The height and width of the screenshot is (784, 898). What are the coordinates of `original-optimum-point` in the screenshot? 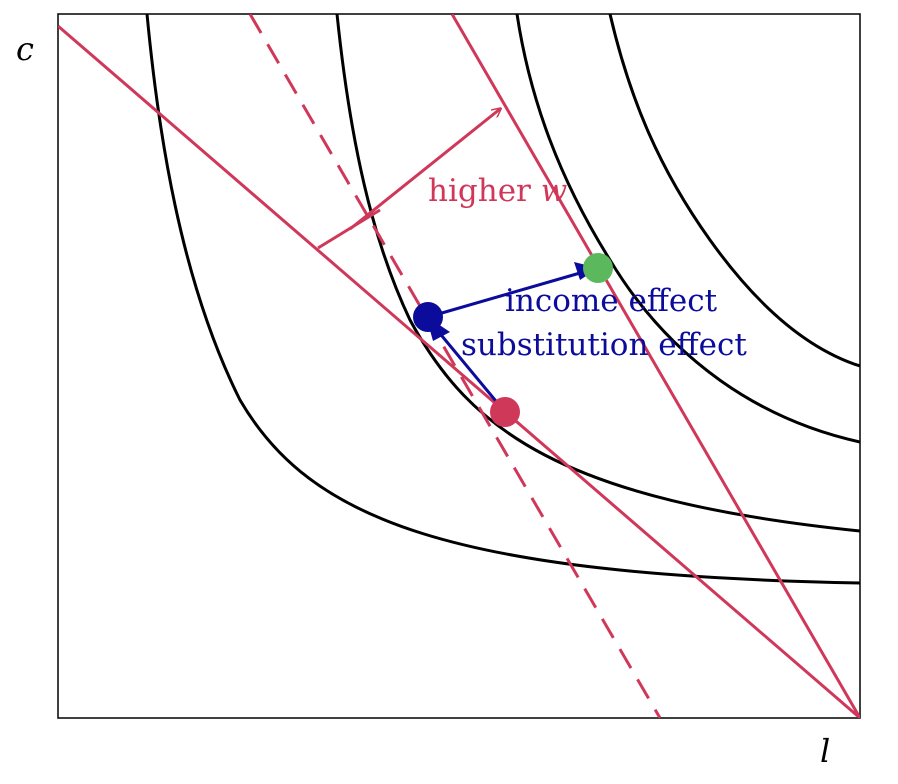 It's located at (505, 412).